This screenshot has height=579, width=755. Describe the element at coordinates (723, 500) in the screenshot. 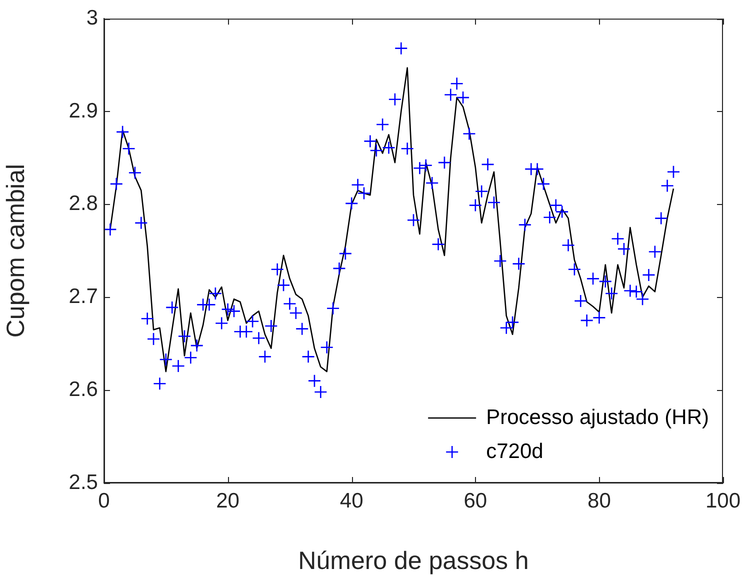

I see `x-tick-label: 100` at that location.